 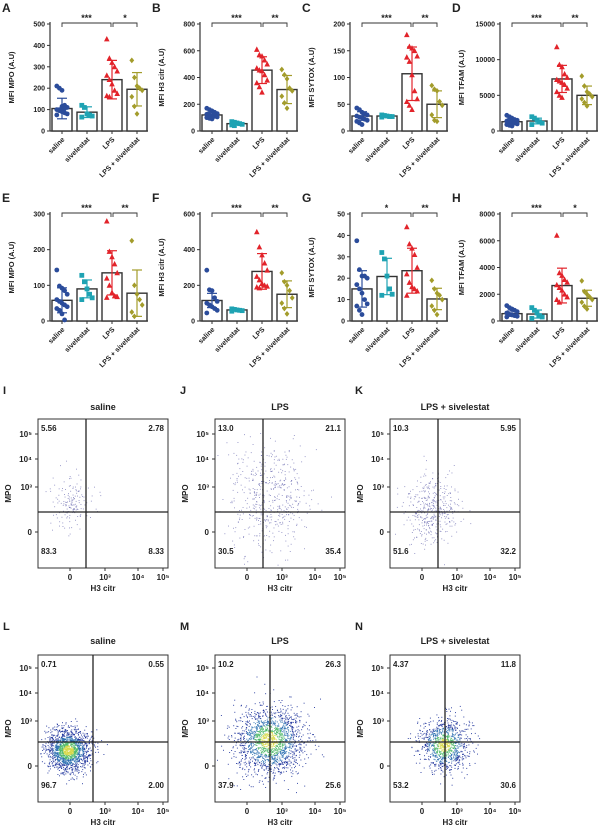 What do you see at coordinates (417, 291) in the screenshot?
I see `data-point-LPS` at bounding box center [417, 291].